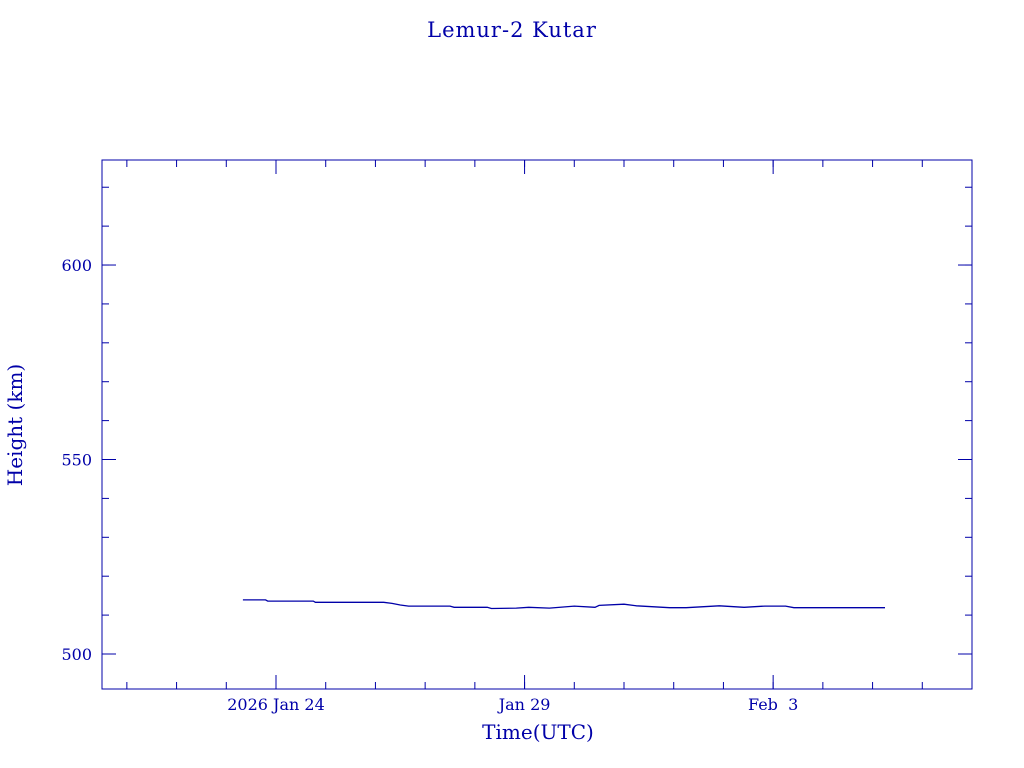 Image resolution: width=1024 pixels, height=768 pixels. I want to click on series-group, so click(563, 604).